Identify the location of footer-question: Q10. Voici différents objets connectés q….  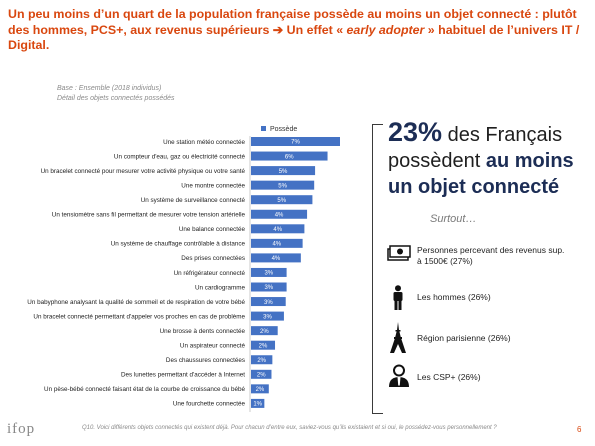
(289, 428).